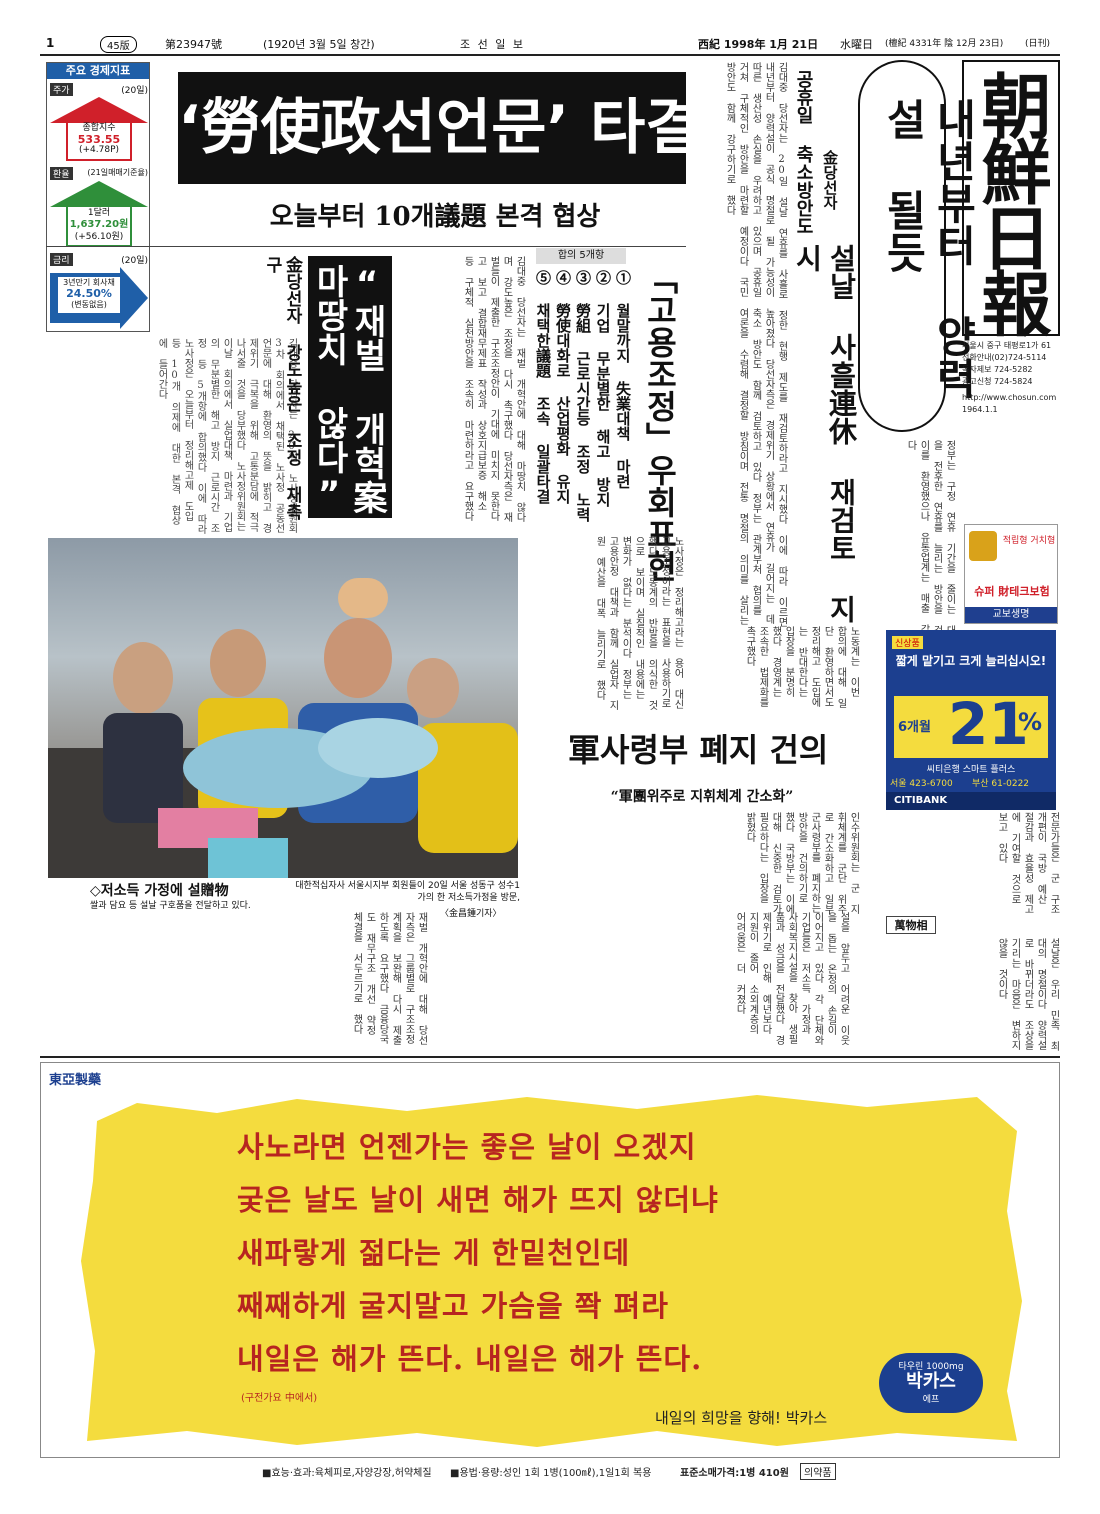  Describe the element at coordinates (931, 1367) in the screenshot. I see `taurine-label: 타우린 1000mg` at that location.